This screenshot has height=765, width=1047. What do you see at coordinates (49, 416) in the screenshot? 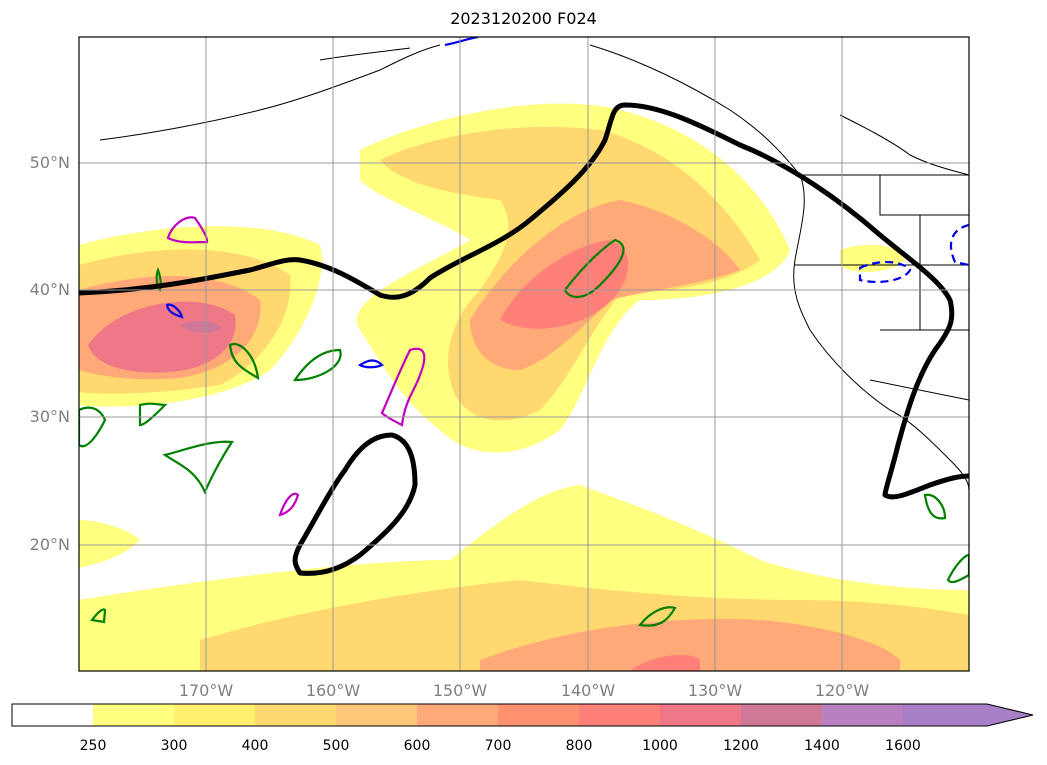
I see `lat-label-30n: 30°N` at bounding box center [49, 416].